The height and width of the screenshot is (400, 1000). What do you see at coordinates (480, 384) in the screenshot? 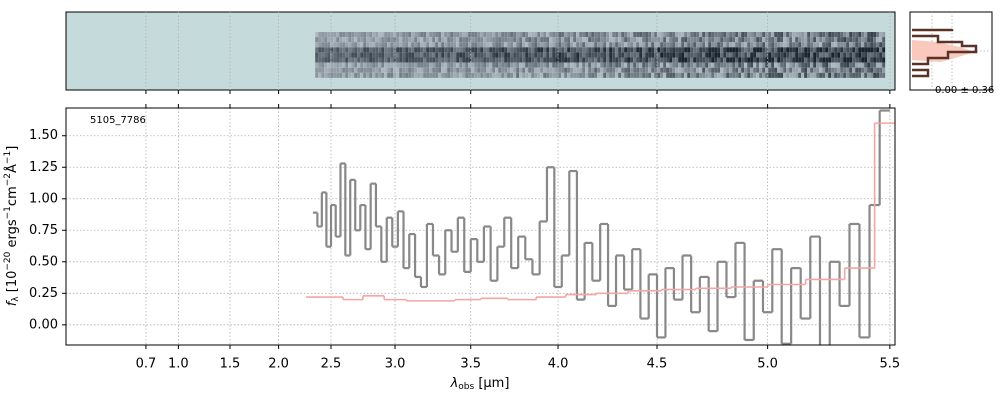
I see `x-axis-label: λobs [μm]` at bounding box center [480, 384].